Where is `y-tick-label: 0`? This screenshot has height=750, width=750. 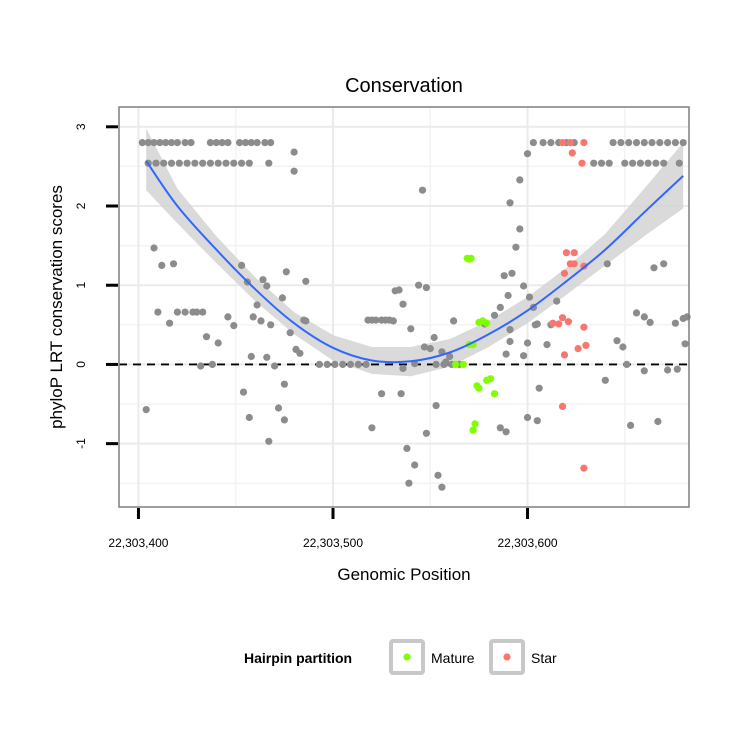 y-tick-label: 0 is located at coordinates (81, 364).